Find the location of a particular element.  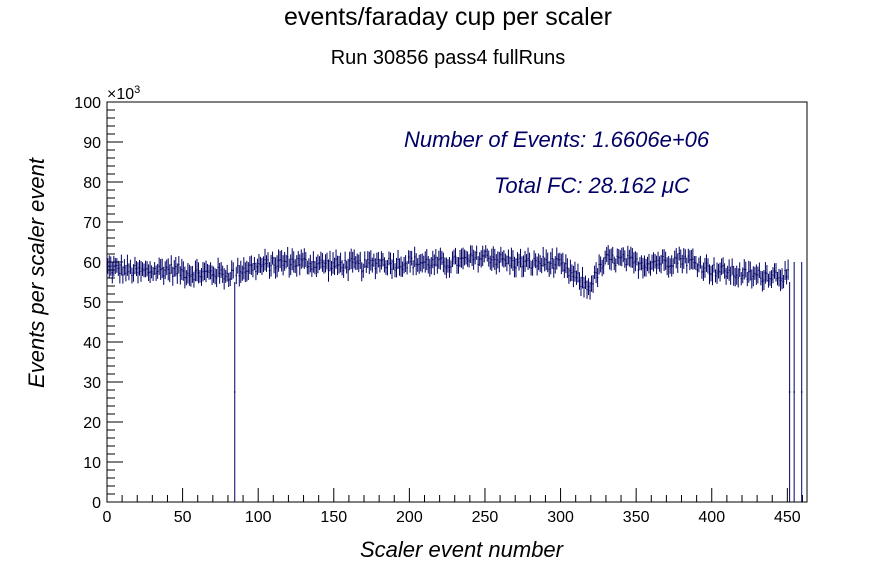

y-multiplier-base: ×10 is located at coordinates (121, 94).